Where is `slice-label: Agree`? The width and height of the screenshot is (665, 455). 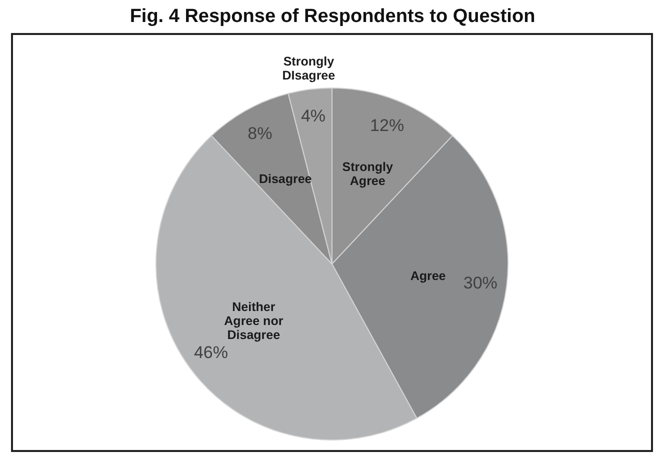
slice-label: Agree is located at coordinates (428, 276).